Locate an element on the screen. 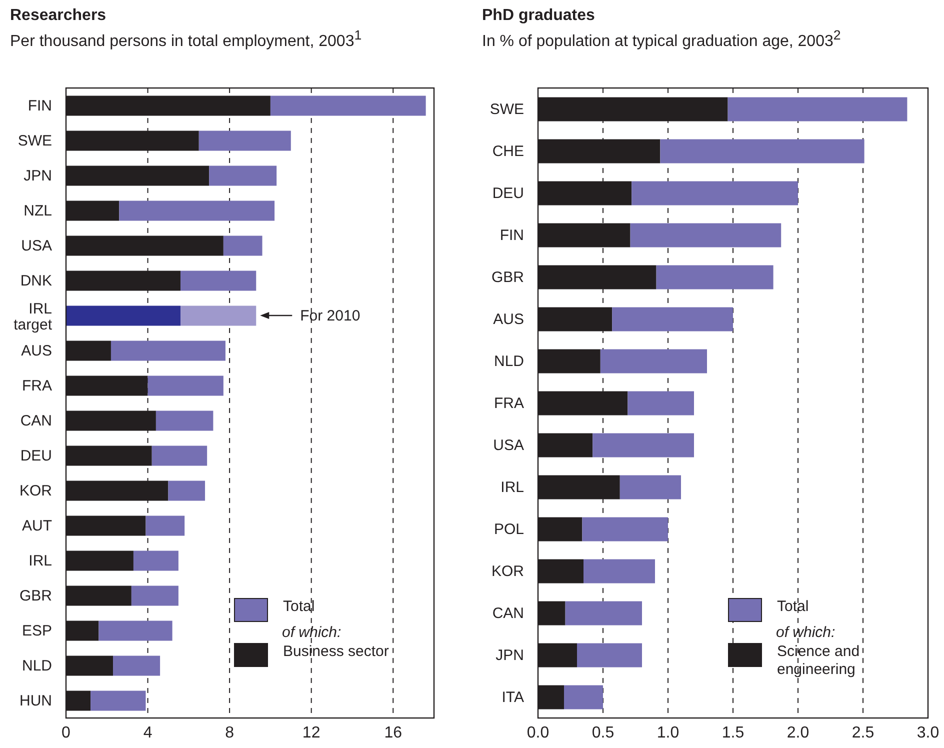 The height and width of the screenshot is (748, 944). x-tick-label: 0.5 is located at coordinates (603, 733).